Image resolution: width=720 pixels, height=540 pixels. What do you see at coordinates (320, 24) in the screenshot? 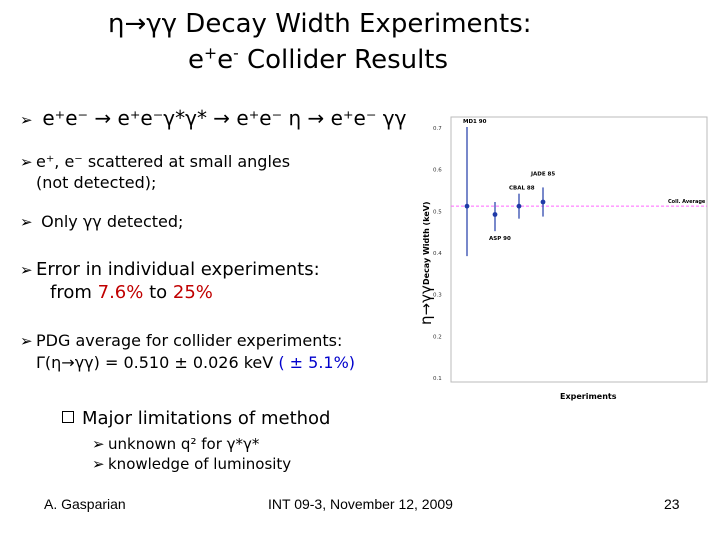
I see `slide-title-line1: η→γγ Decay Width Experiments:` at bounding box center [320, 24].